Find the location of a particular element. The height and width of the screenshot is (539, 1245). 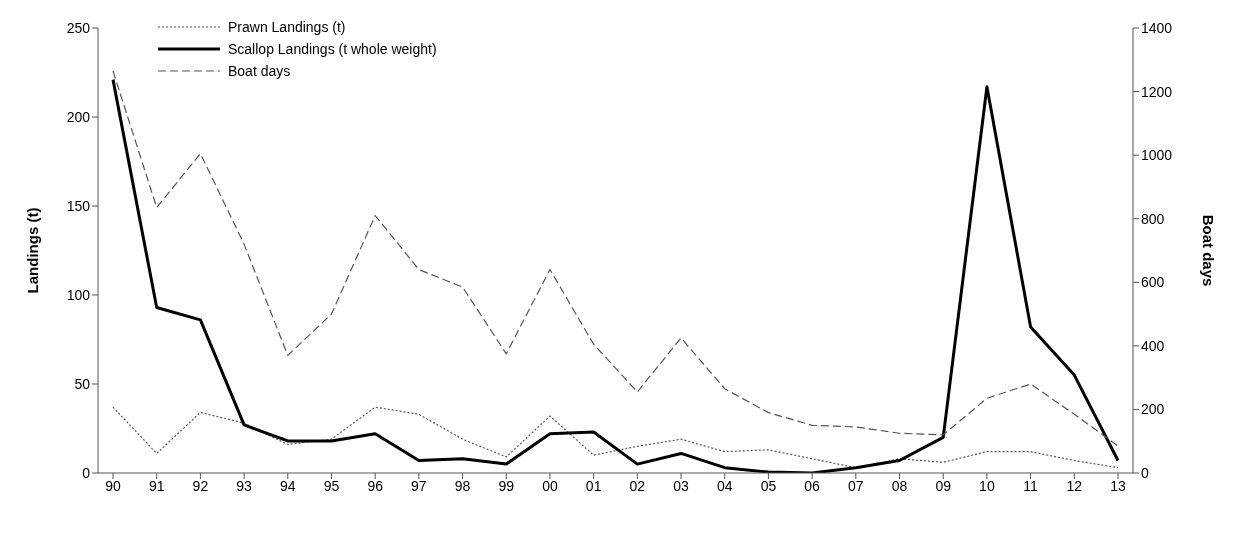

y2-tick-label: 600 is located at coordinates (1153, 282).